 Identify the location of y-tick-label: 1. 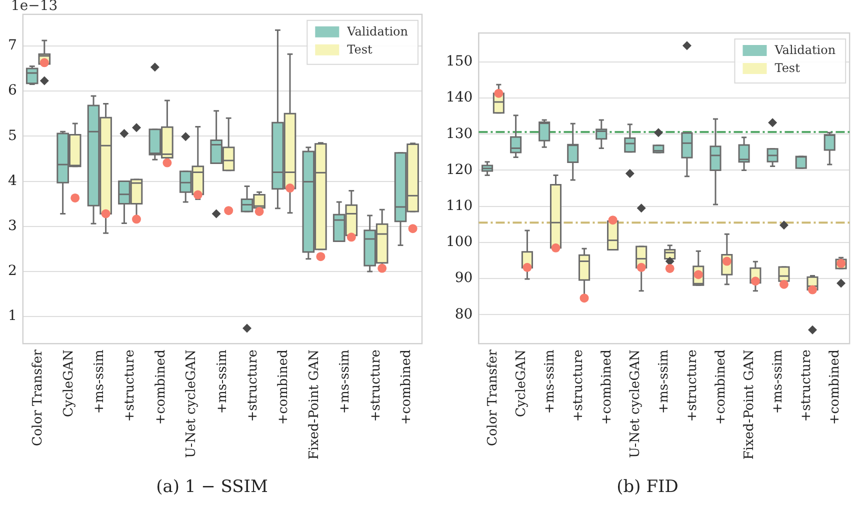
(12, 316).